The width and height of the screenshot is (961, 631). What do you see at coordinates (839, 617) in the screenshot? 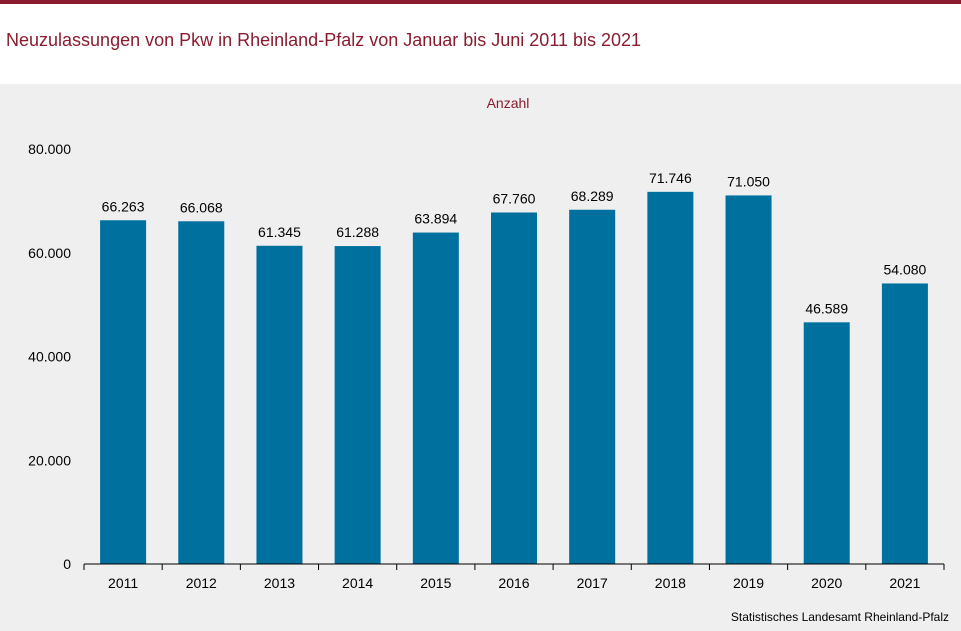
I see `source-note: Statistisches Landesamt Rheinland-Pfalz` at bounding box center [839, 617].